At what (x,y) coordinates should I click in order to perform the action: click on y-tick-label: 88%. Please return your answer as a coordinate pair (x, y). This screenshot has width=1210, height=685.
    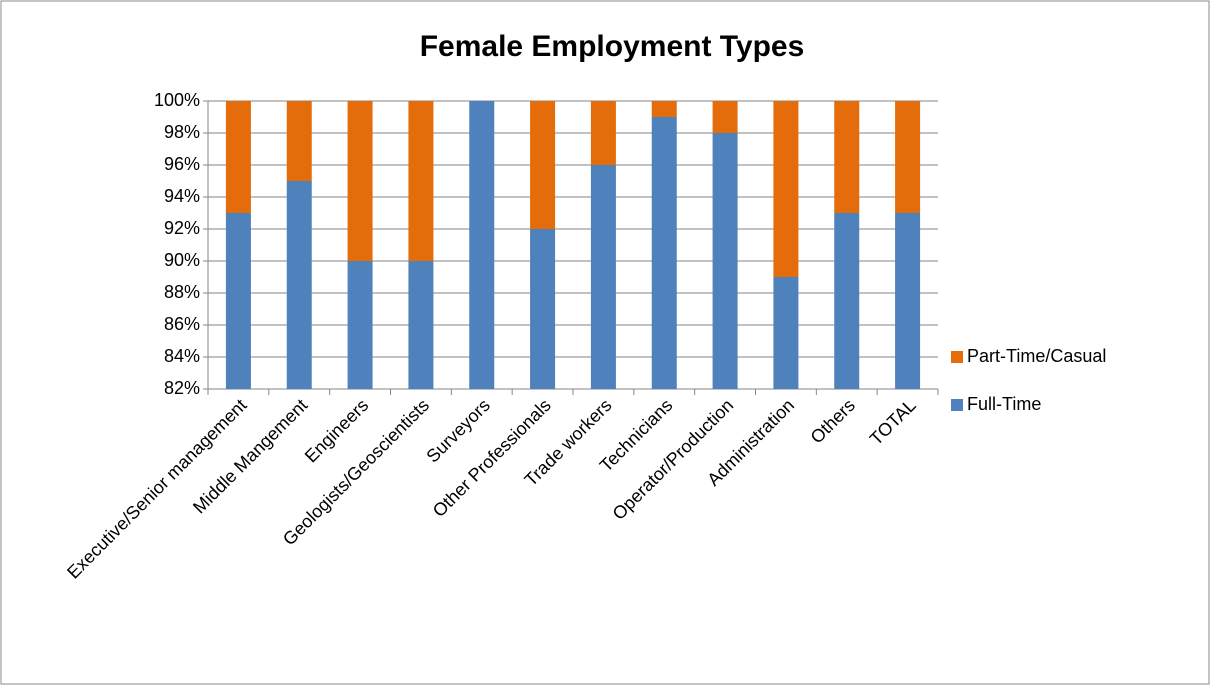
    Looking at the image, I should click on (182, 292).